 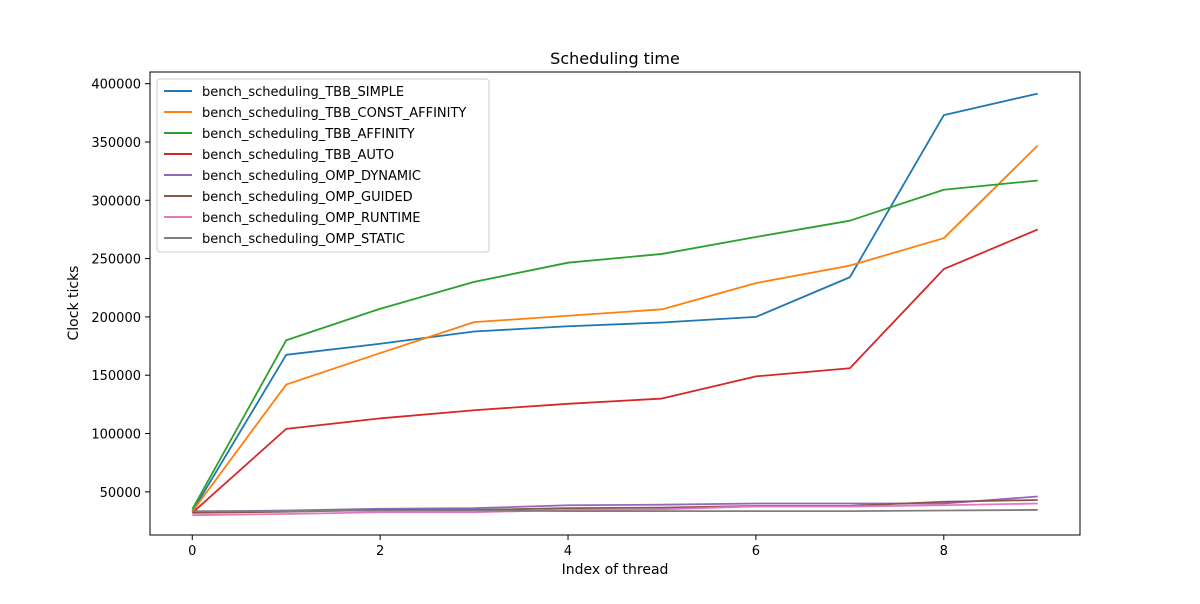 What do you see at coordinates (116, 201) in the screenshot?
I see `y-tick-label: 300000` at bounding box center [116, 201].